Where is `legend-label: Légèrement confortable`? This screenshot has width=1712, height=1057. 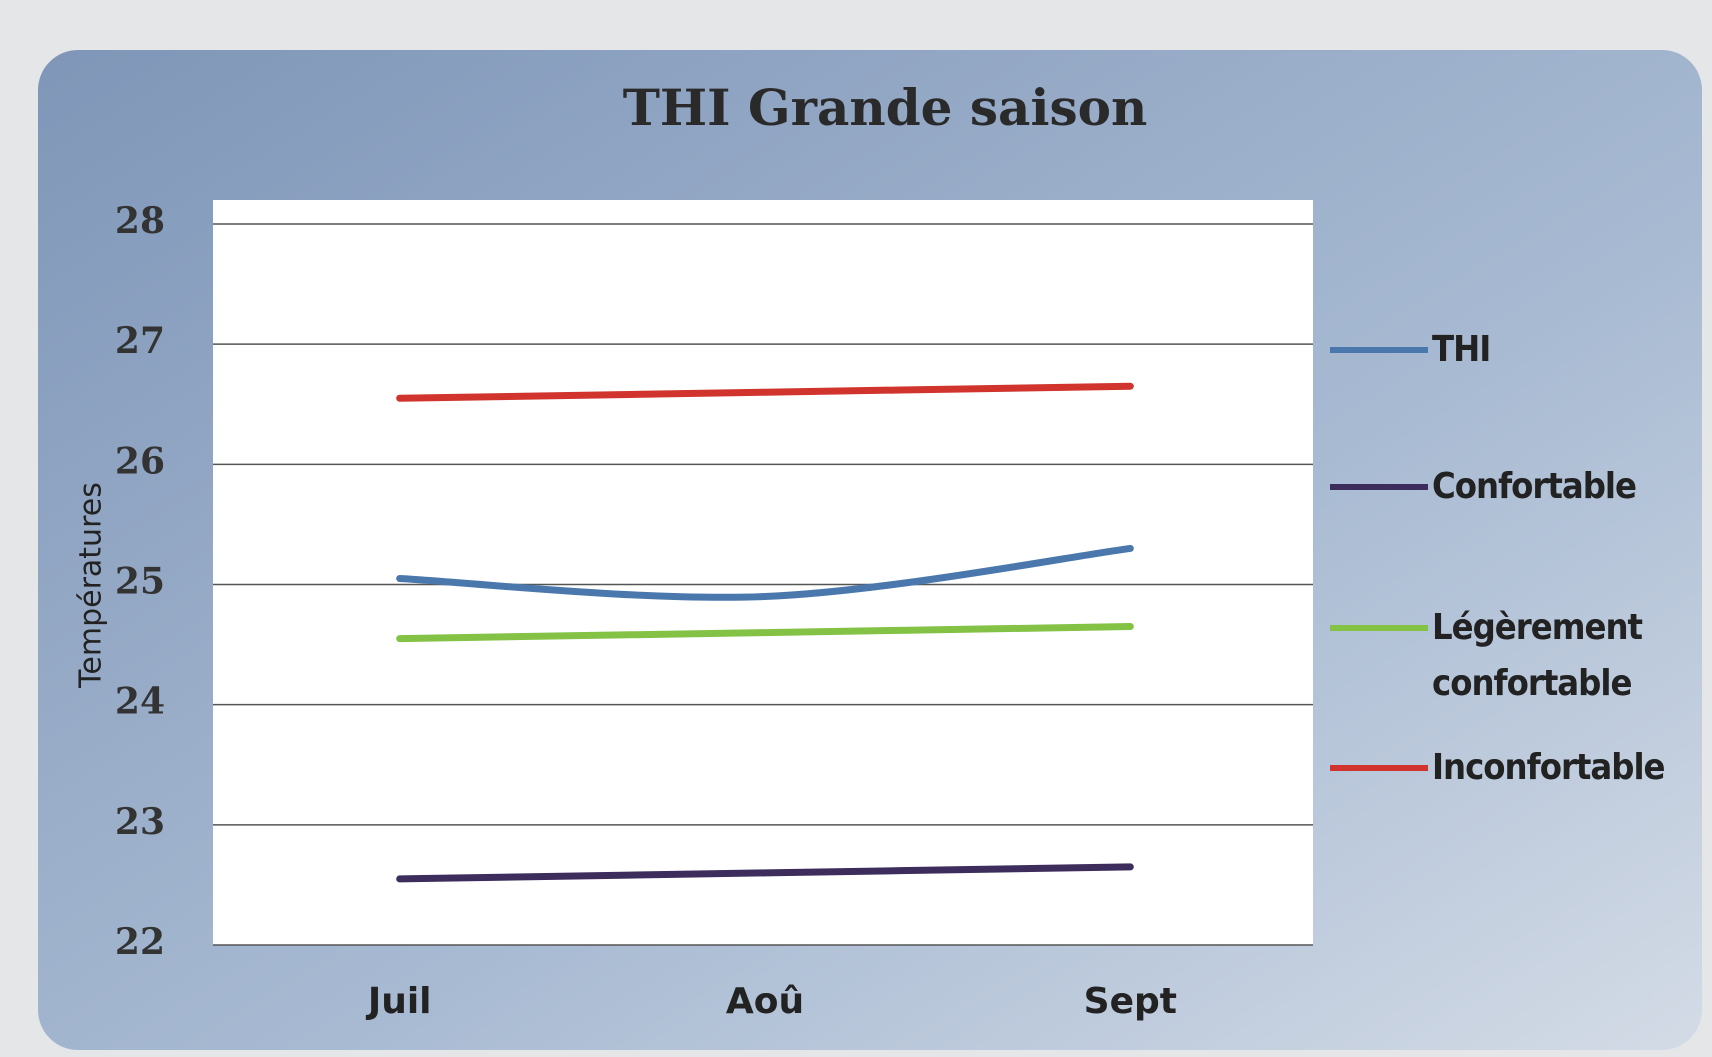
legend-label: Légèrement confortable is located at coordinates (1537, 655).